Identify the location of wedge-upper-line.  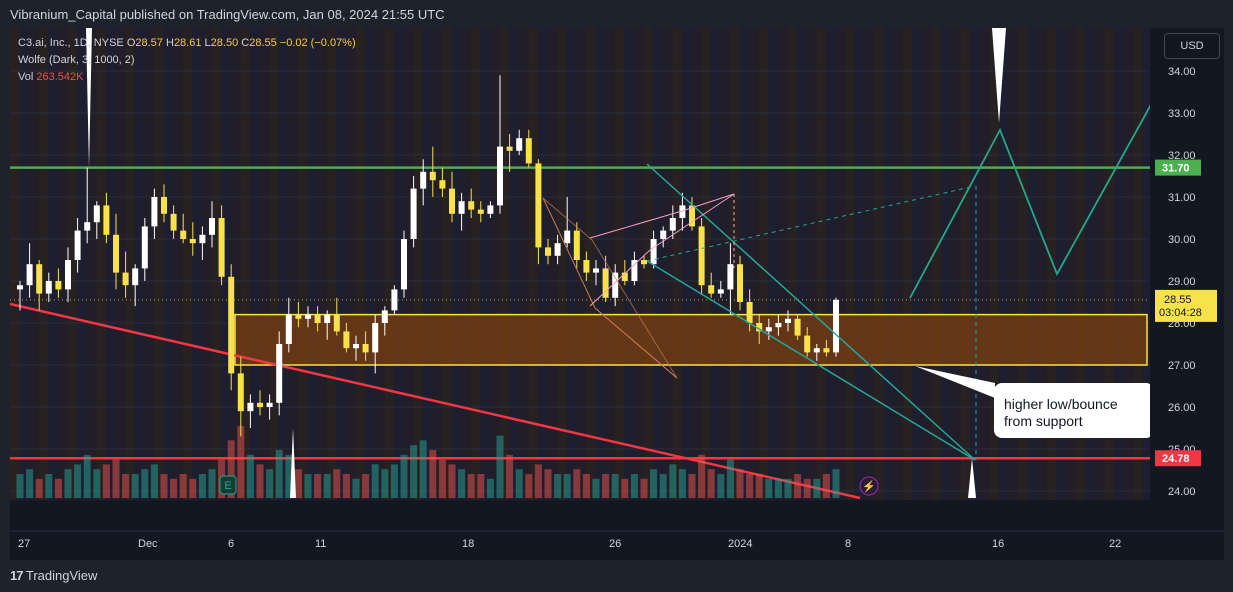
(811, 312).